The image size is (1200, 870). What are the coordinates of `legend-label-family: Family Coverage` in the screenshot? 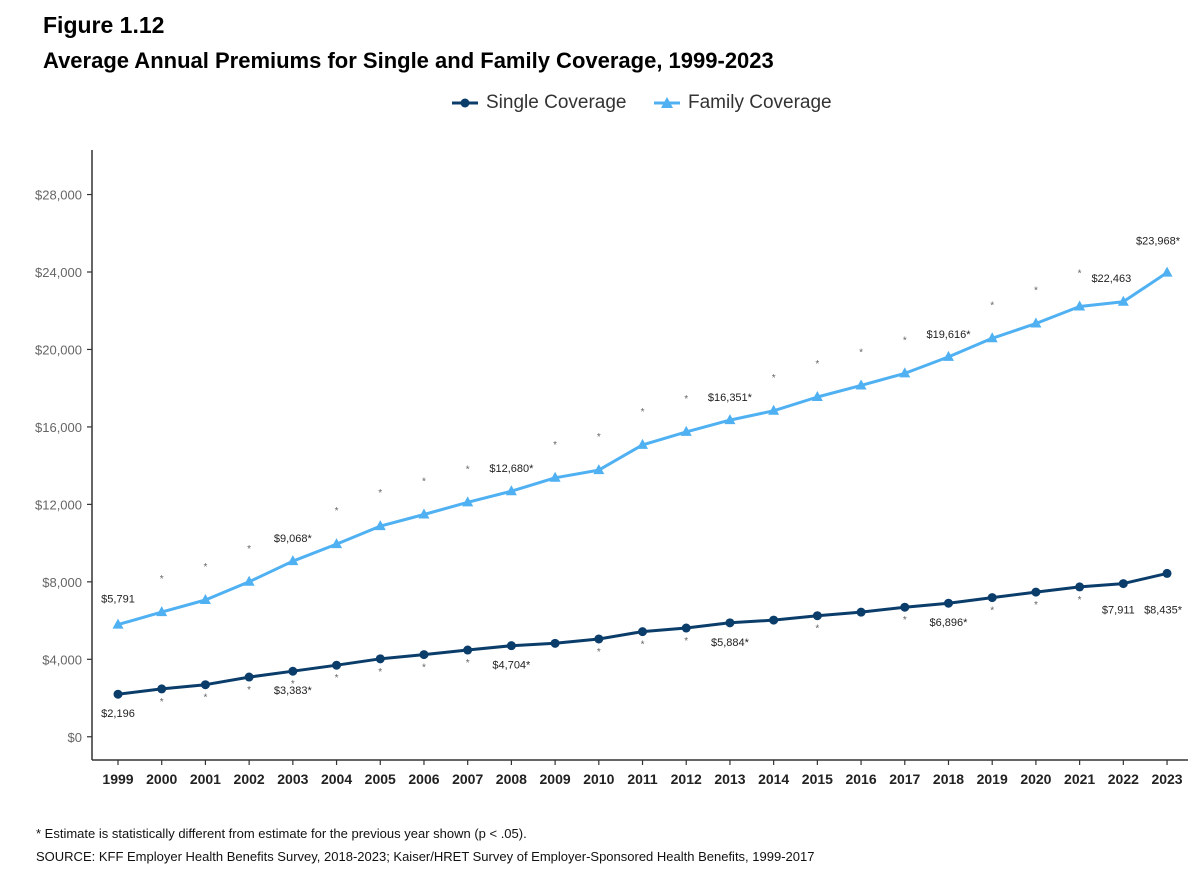 It's located at (760, 102).